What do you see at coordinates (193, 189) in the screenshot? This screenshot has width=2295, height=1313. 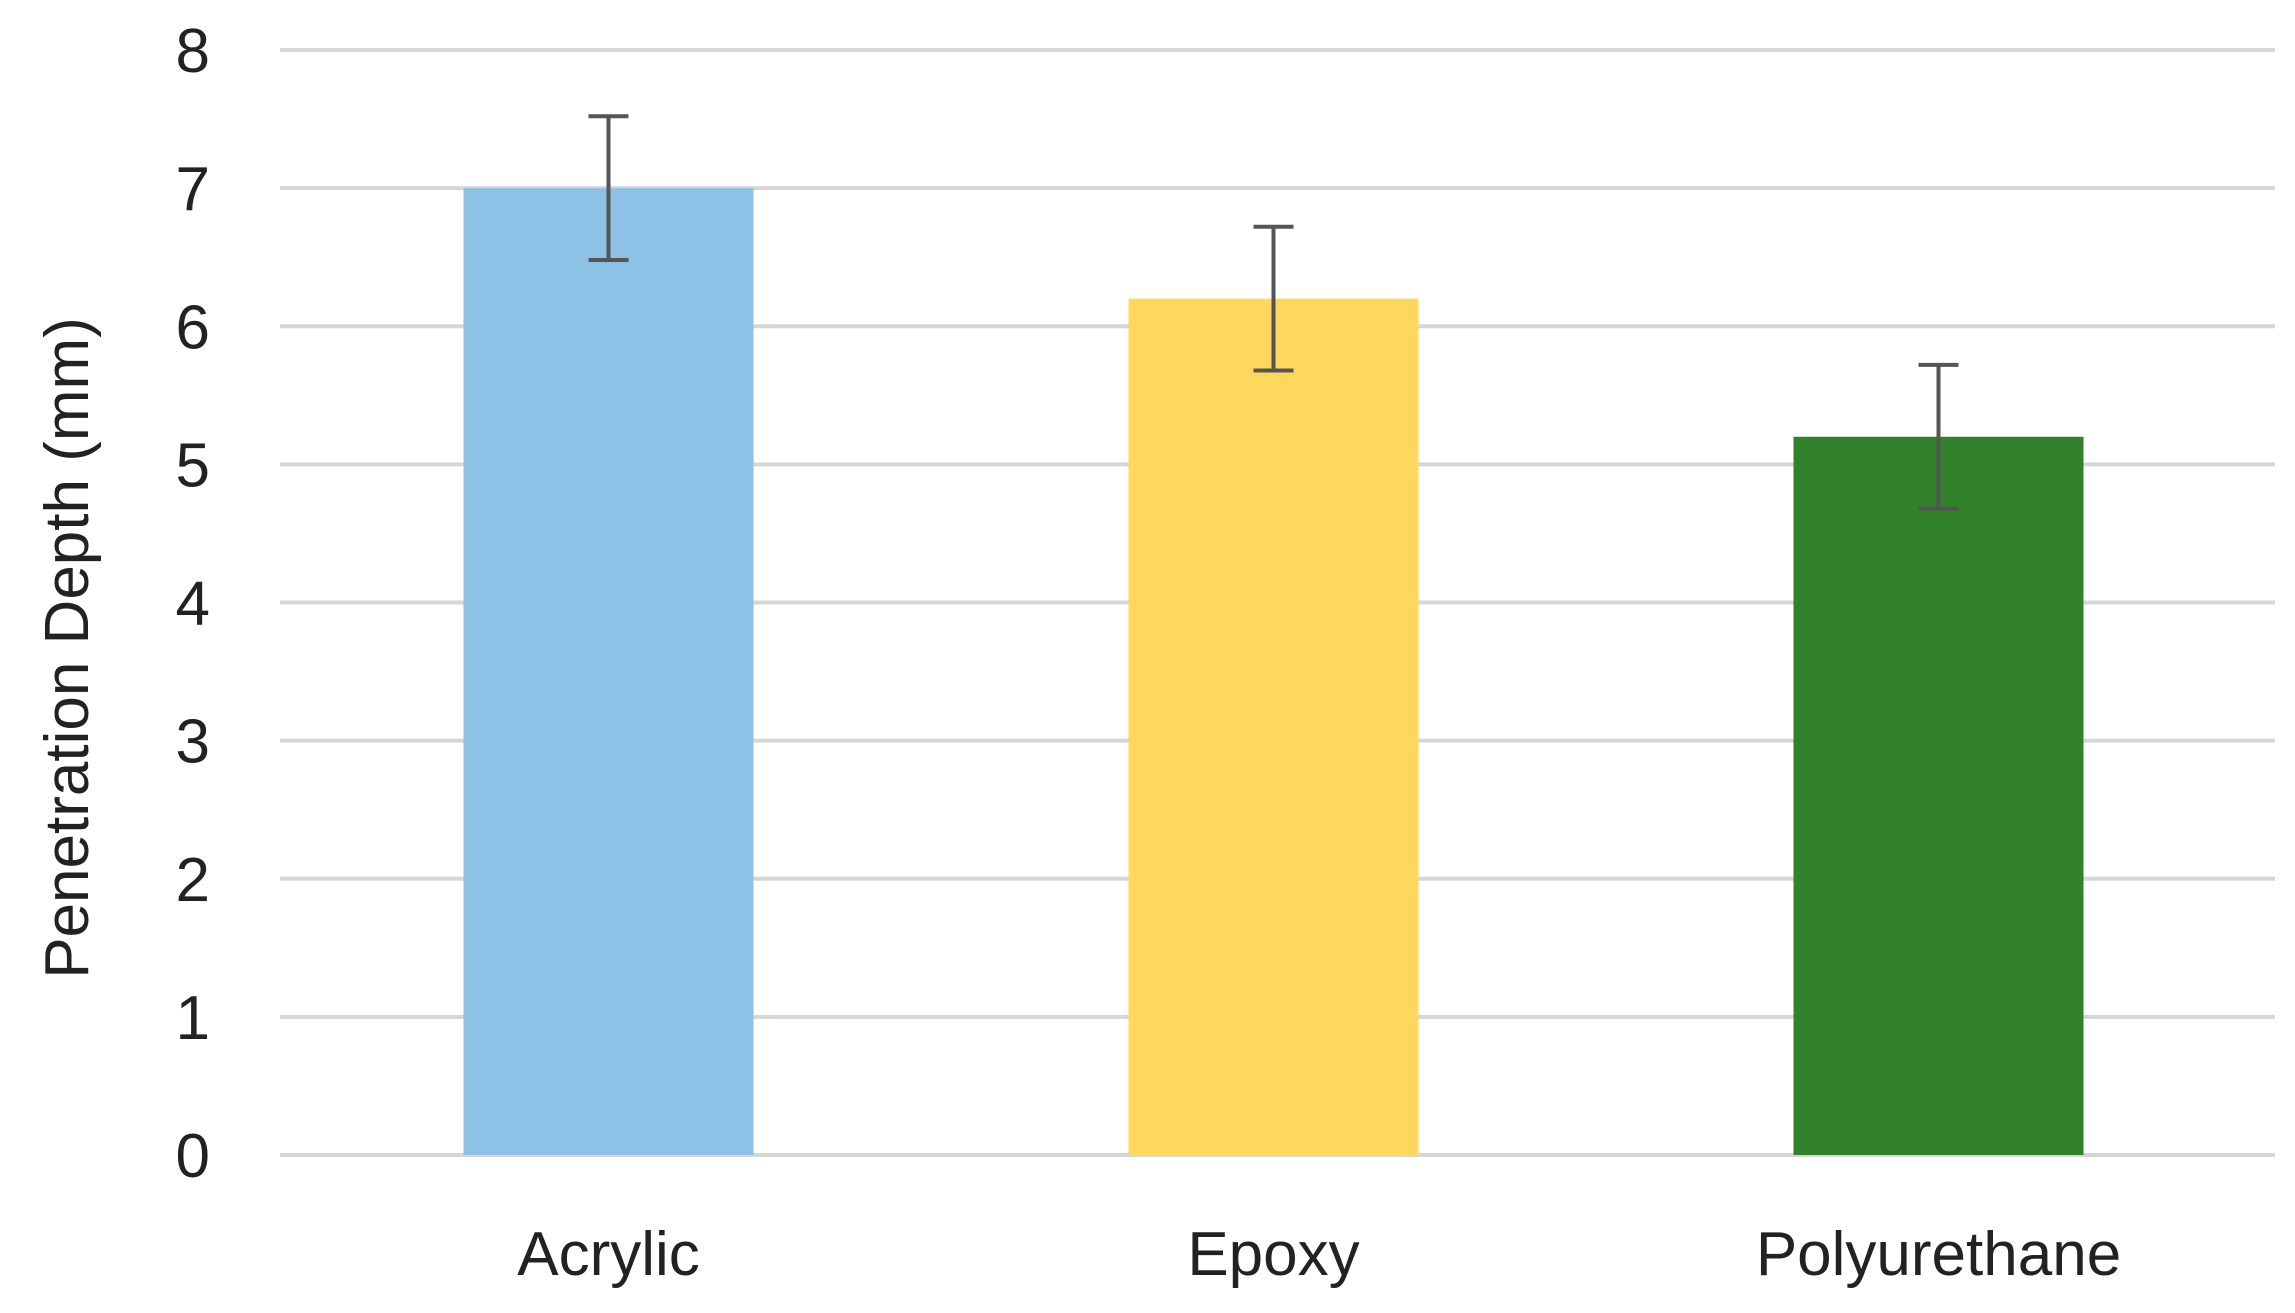 I see `y-tick-label: 7` at bounding box center [193, 189].